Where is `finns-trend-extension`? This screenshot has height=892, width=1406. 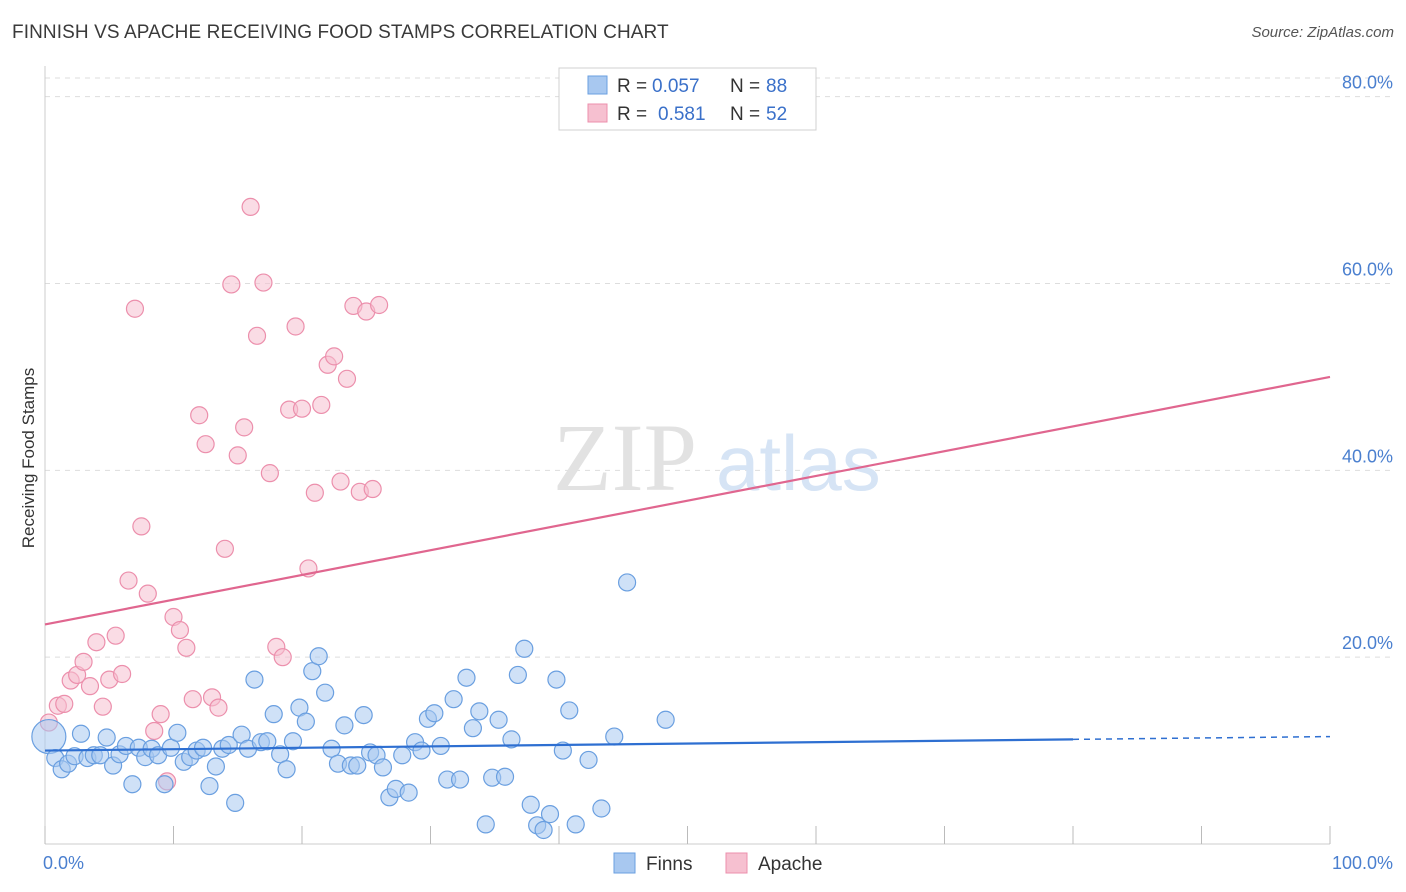
finns-trend-extension is located at coordinates (1201, 738).